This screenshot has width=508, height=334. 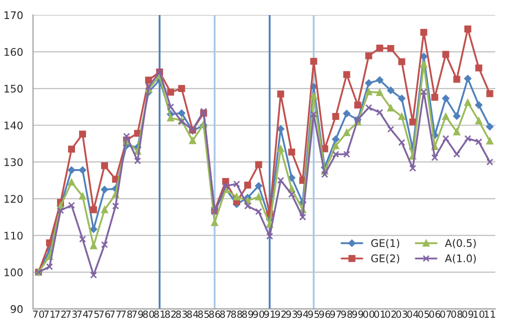 I want to click on x-tick-label: 06, so click(x=434, y=314).